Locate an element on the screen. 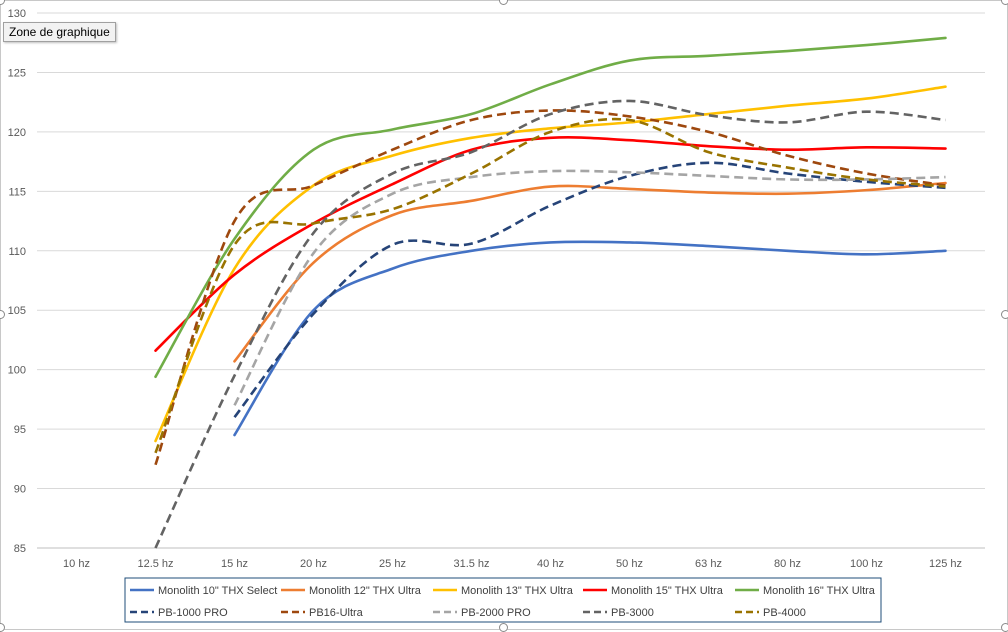  resize-handle-right is located at coordinates (1004, 314).